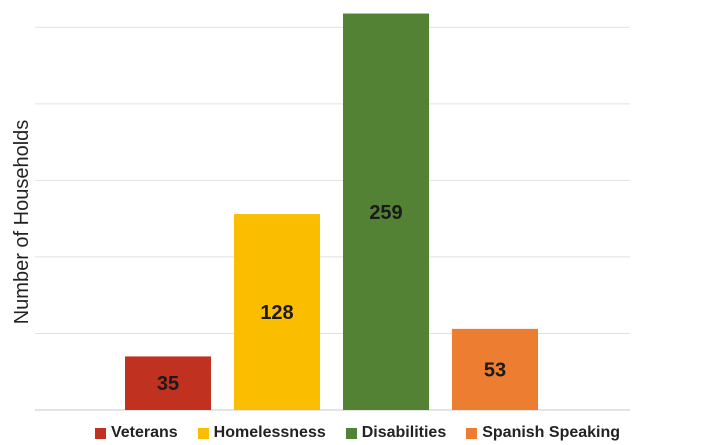 This screenshot has height=445, width=715. Describe the element at coordinates (22, 222) in the screenshot. I see `y-axis-label: Number of Households` at that location.